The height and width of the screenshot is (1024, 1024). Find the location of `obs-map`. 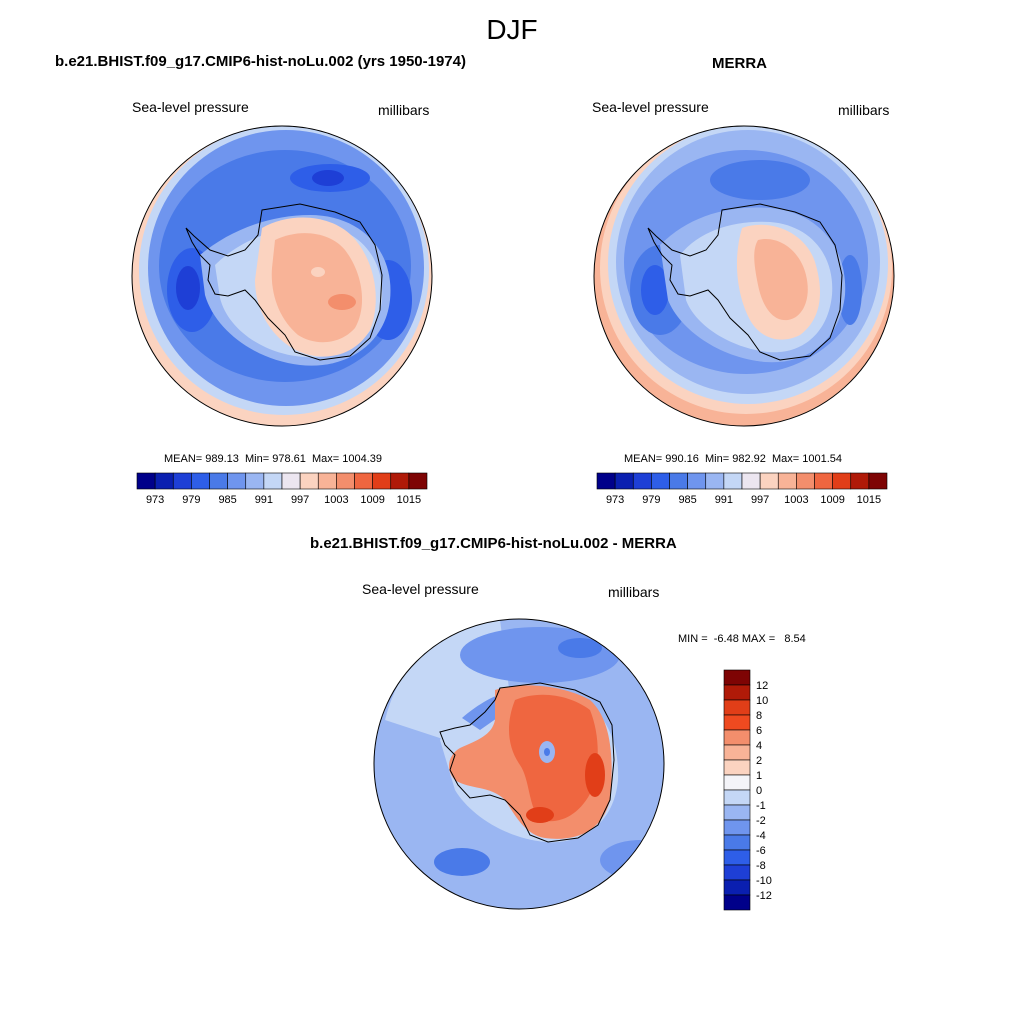

obs-map is located at coordinates (744, 276).